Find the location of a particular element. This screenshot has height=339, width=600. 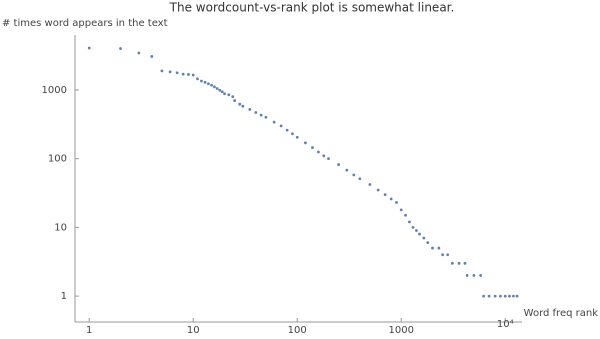

y-tick-label: 100 is located at coordinates (57, 159).